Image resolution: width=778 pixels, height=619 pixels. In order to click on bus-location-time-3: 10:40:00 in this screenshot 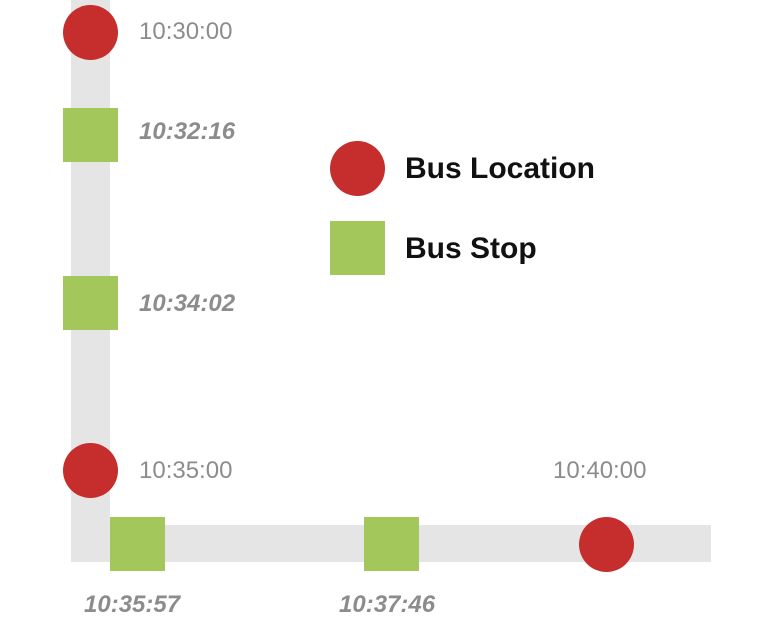, I will do `click(600, 470)`.